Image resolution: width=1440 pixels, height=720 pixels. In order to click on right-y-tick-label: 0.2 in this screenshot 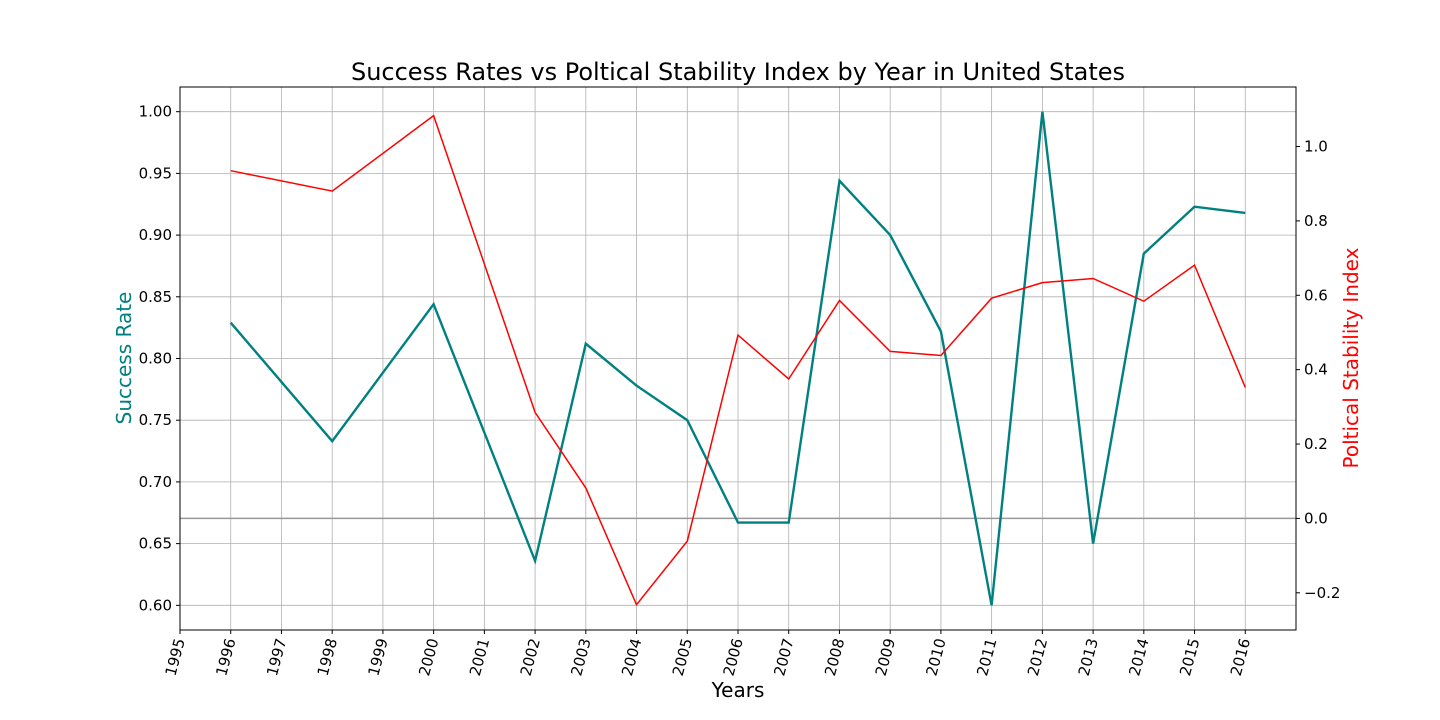, I will do `click(1316, 444)`.